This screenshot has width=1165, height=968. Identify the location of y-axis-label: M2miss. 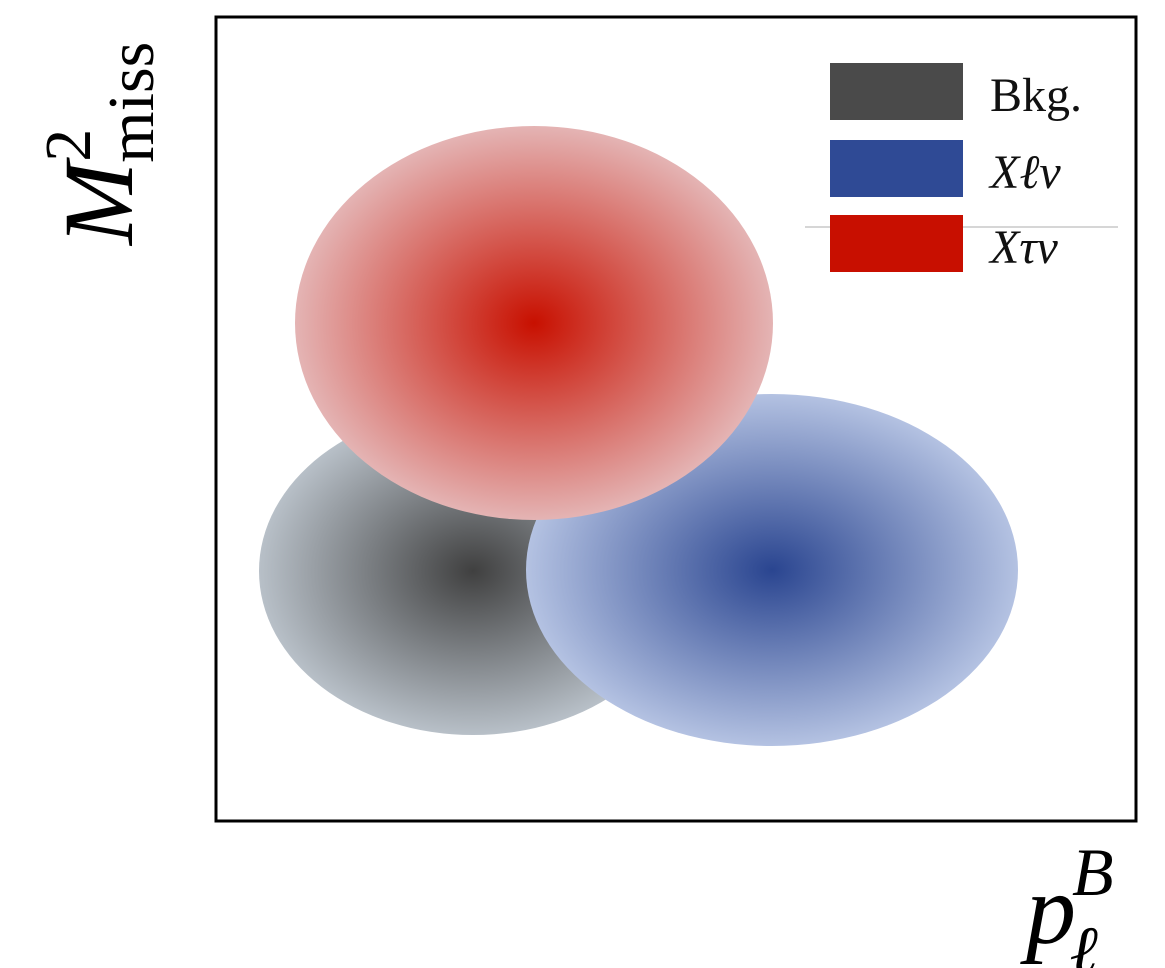
(100, 144).